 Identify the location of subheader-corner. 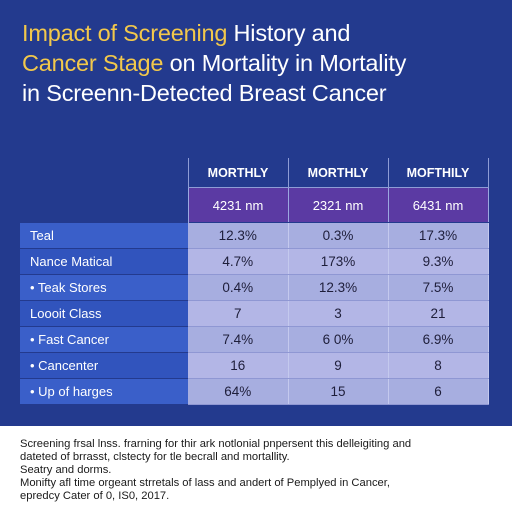
(104, 205).